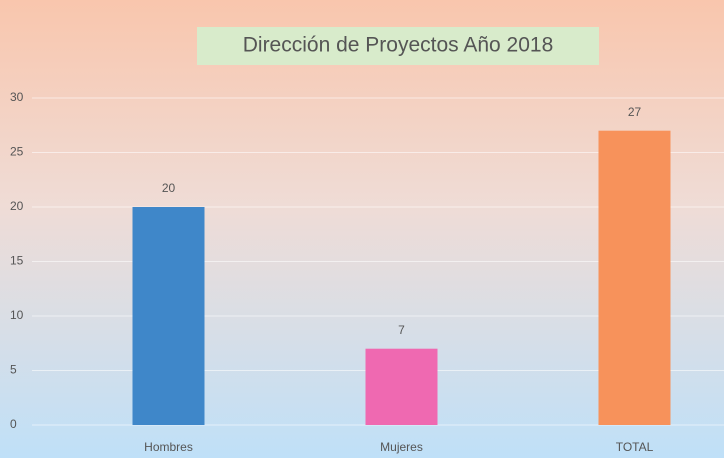  Describe the element at coordinates (17, 315) in the screenshot. I see `y-tick-label: 10` at that location.